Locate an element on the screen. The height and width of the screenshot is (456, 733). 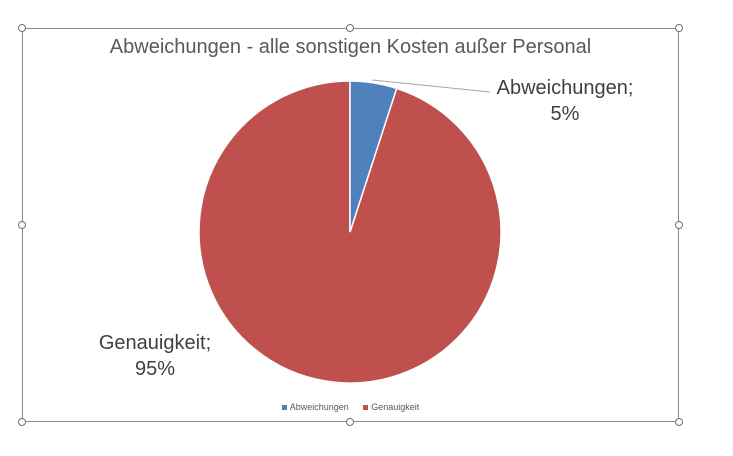
legend-item-abweichungen: Abweichungen is located at coordinates (315, 407).